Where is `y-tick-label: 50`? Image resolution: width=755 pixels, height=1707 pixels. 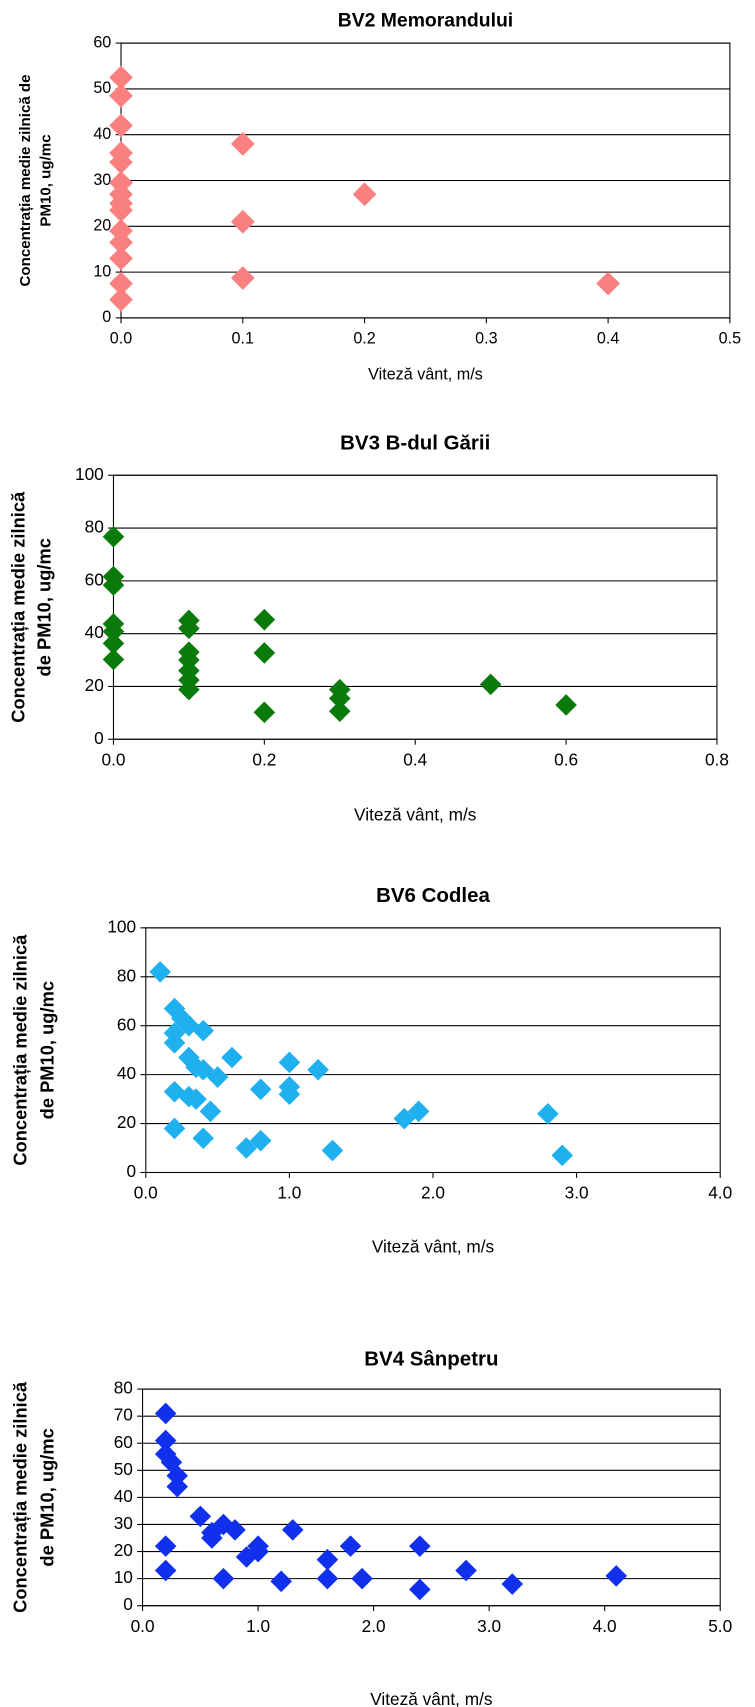
y-tick-label: 50 is located at coordinates (123, 1469).